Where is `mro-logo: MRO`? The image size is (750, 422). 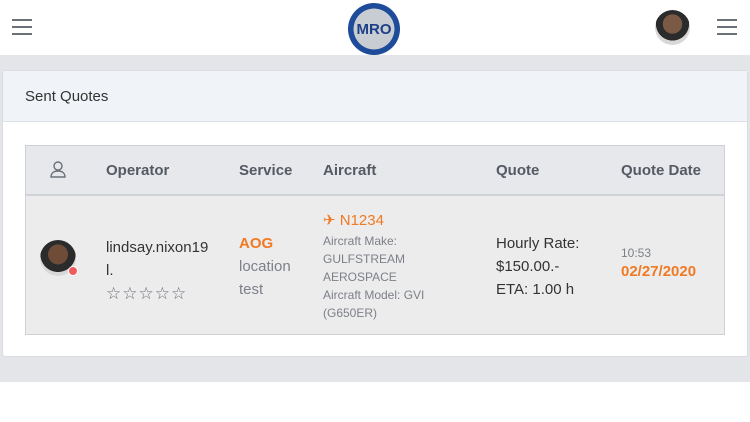
mro-logo: MRO is located at coordinates (374, 29).